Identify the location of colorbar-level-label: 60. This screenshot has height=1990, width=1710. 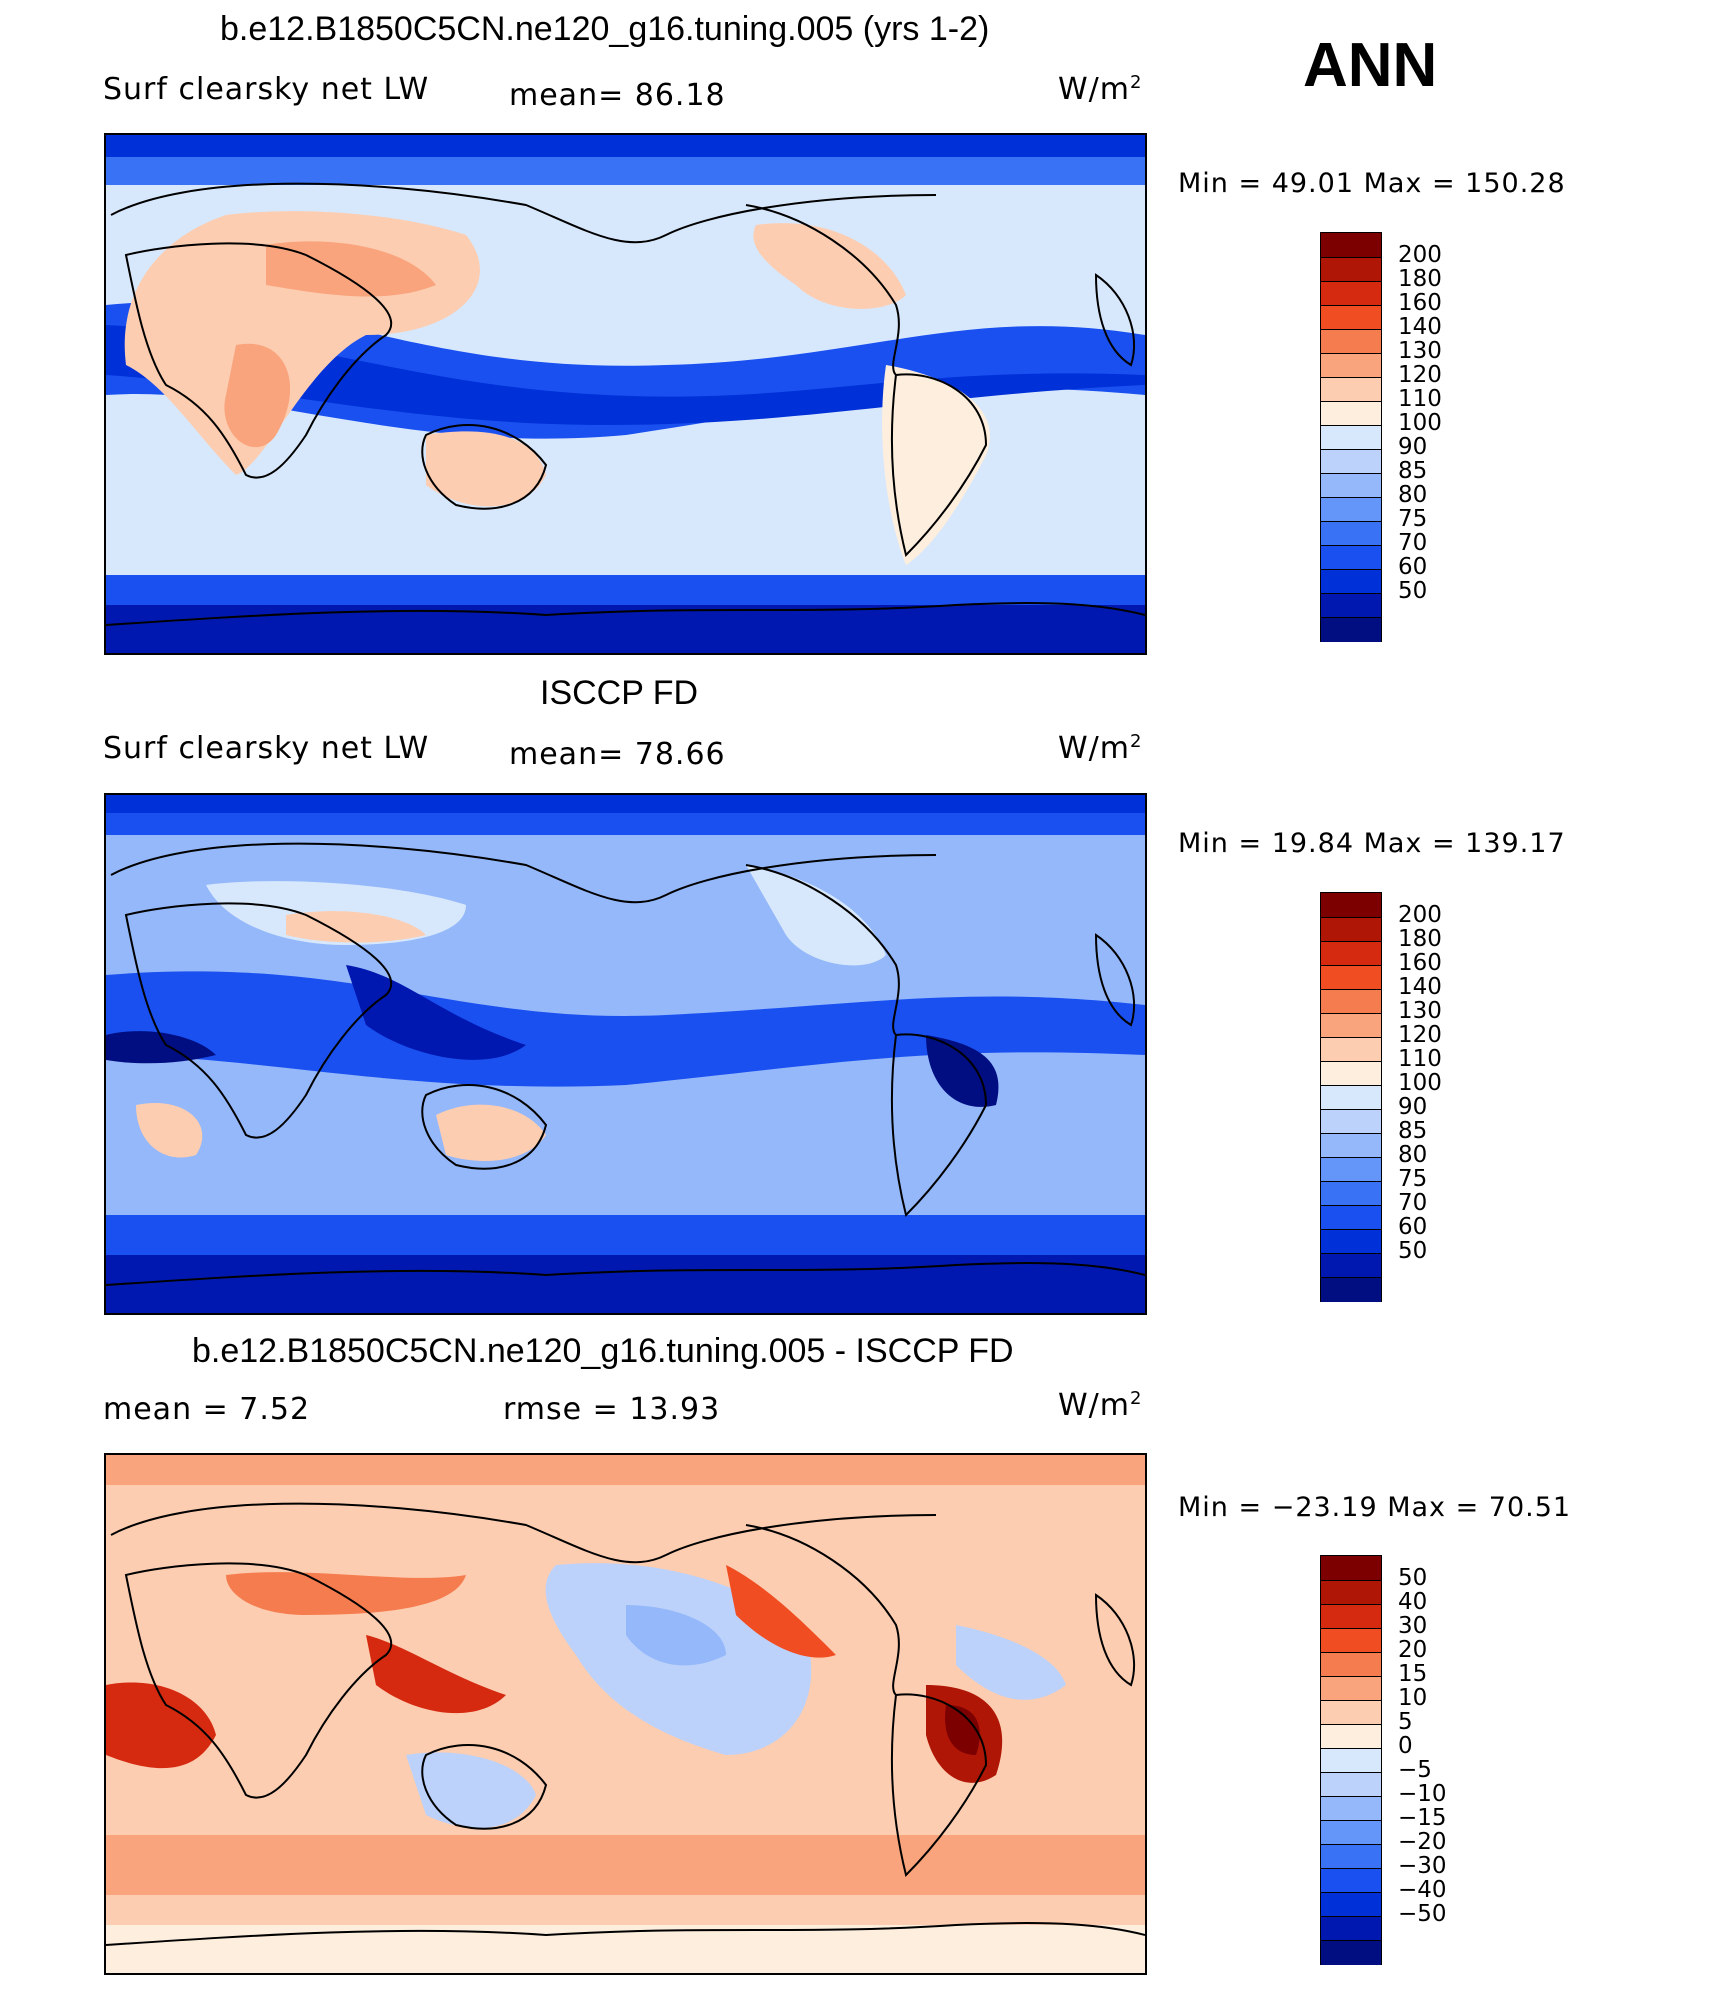
(1413, 567).